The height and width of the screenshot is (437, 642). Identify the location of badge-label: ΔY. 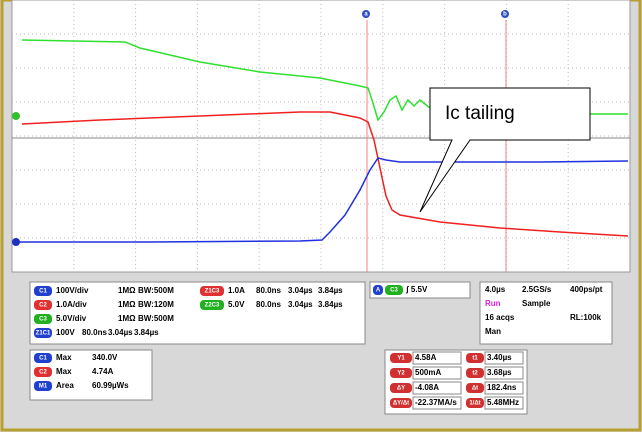
(401, 389).